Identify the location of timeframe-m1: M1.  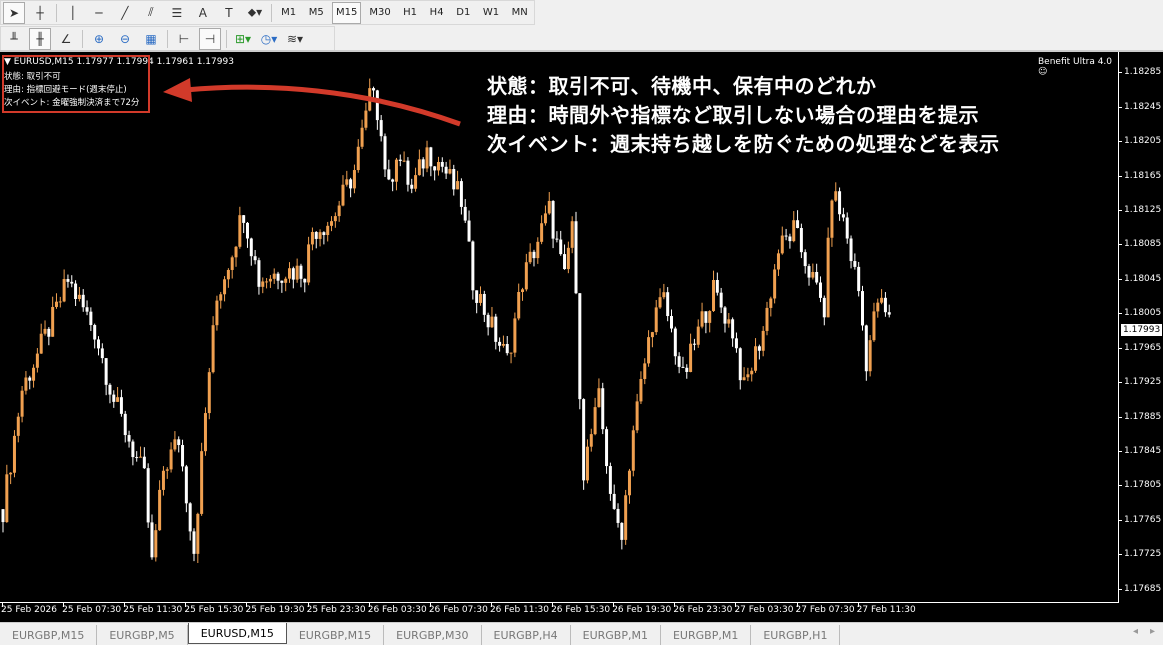
(289, 12).